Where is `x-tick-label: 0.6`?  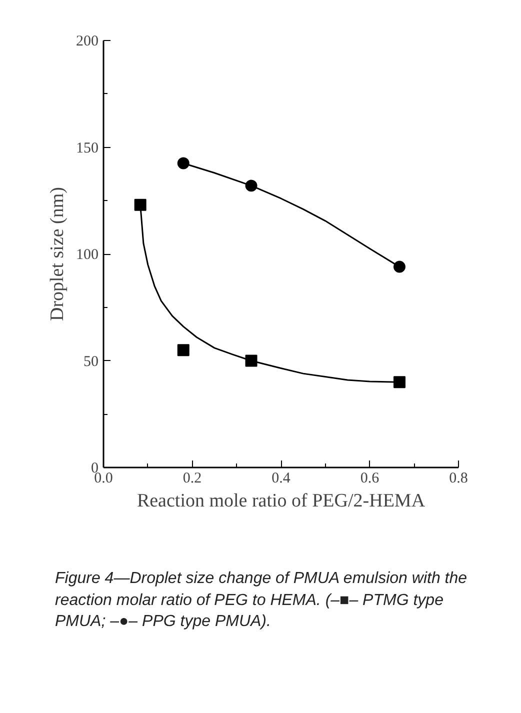
x-tick-label: 0.6 is located at coordinates (370, 478).